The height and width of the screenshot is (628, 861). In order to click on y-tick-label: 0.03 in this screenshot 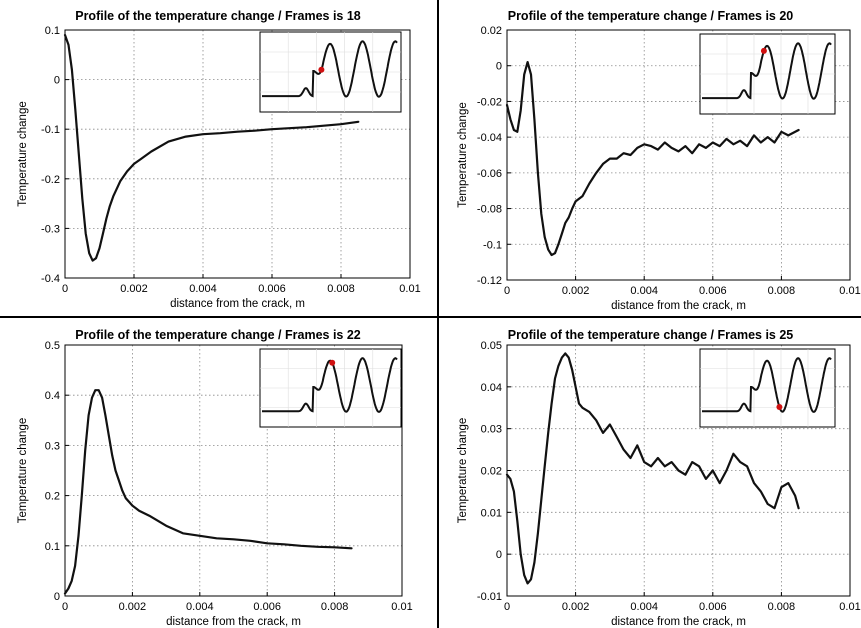, I will do `click(491, 430)`.